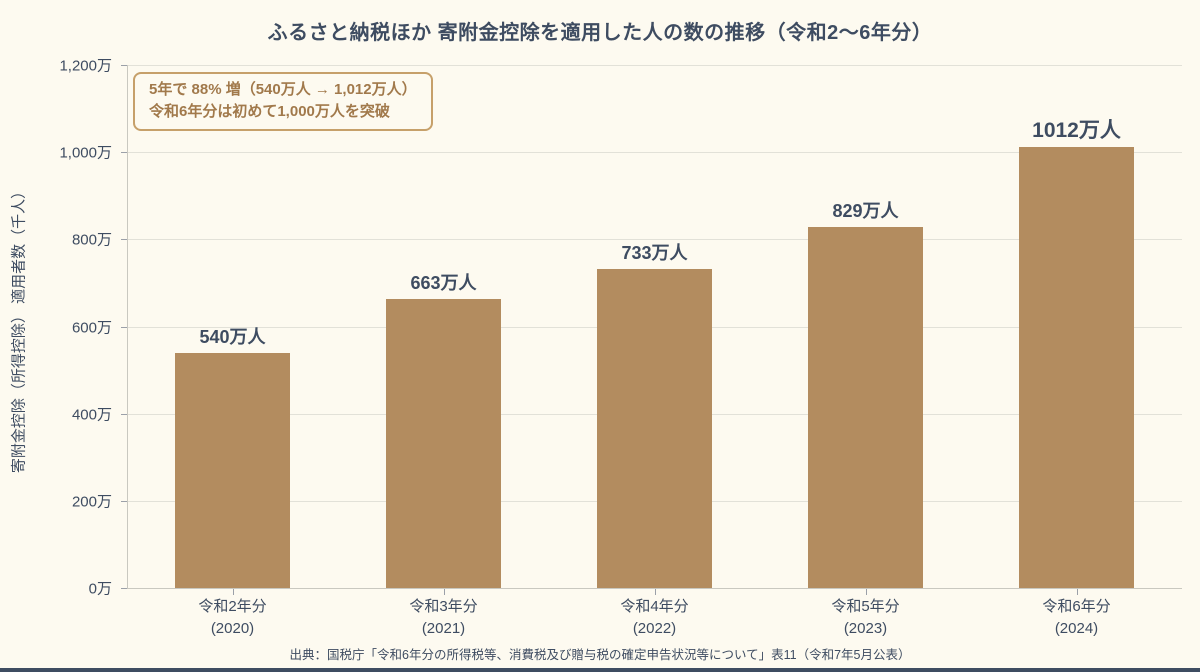  I want to click on x-axis-line, so click(654, 588).